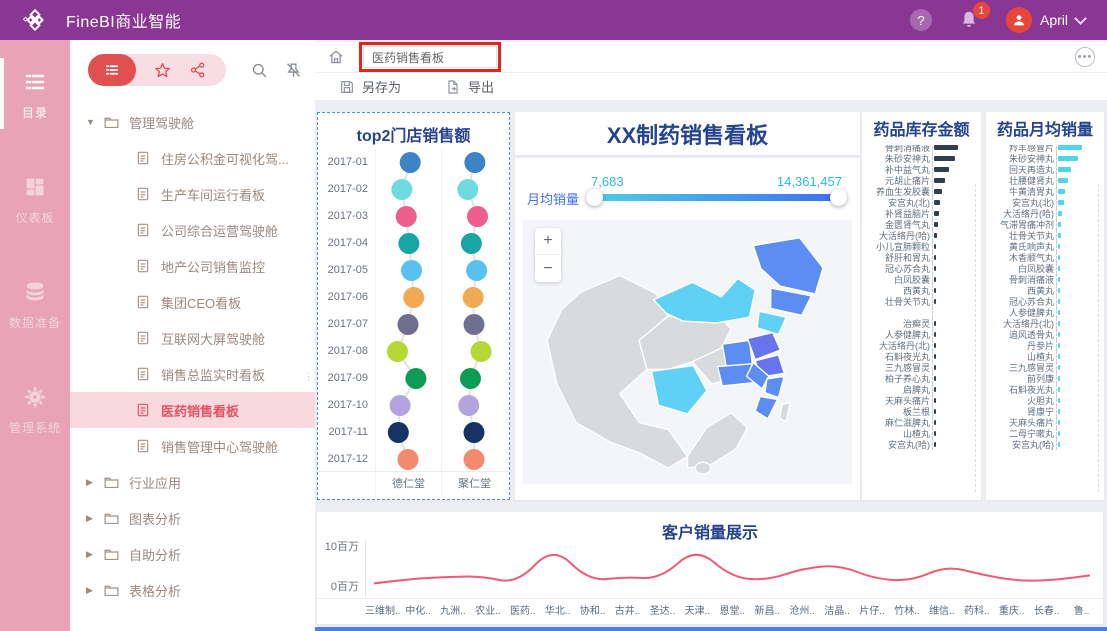 The image size is (1107, 631). I want to click on bar-row: 西黄丸, so click(1045, 290).